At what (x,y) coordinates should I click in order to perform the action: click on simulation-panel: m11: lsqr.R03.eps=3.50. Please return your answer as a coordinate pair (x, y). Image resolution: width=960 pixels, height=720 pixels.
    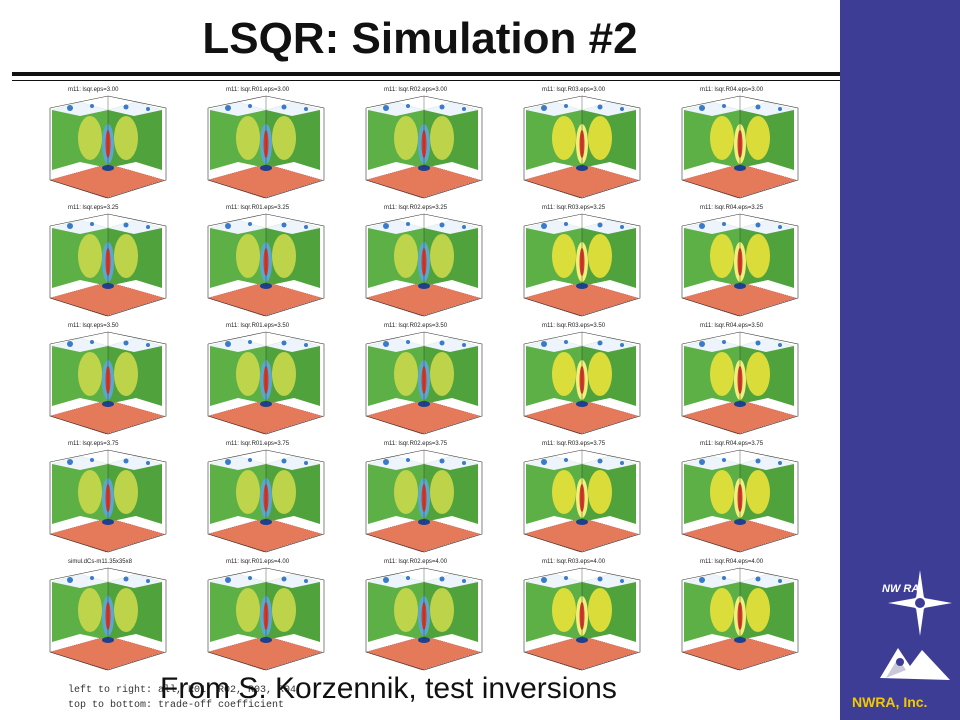
    Looking at the image, I should click on (580, 381).